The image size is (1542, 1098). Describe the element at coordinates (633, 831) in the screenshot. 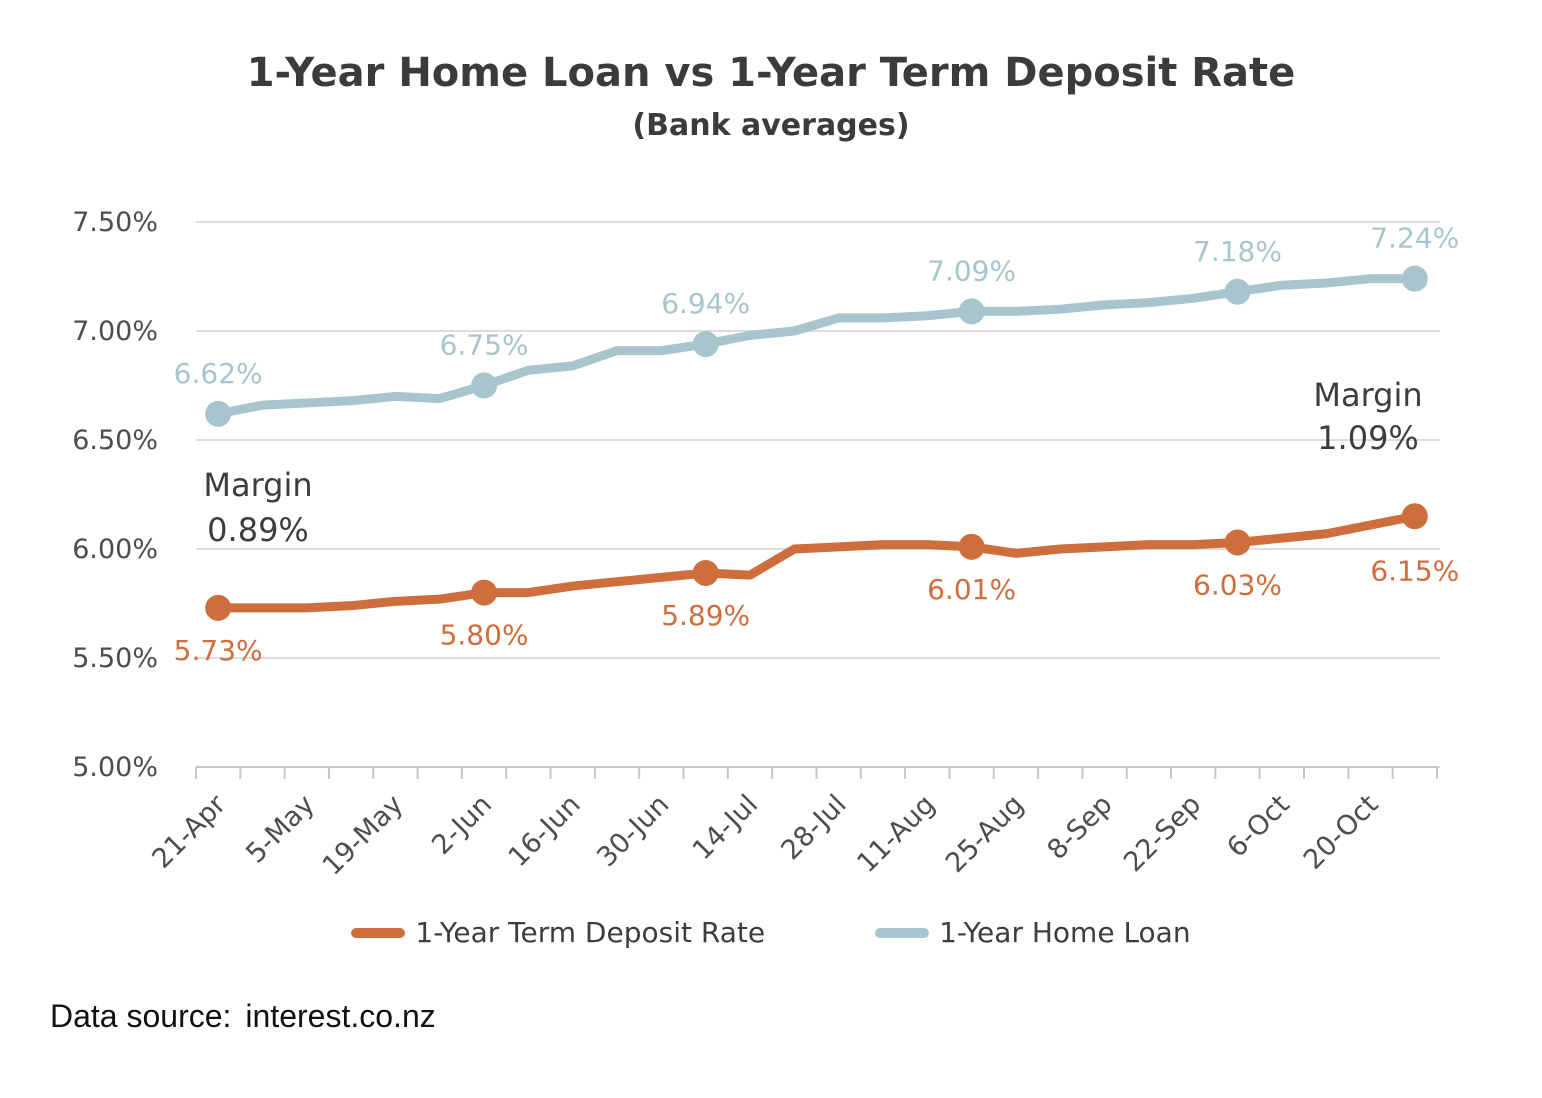

I see `x-axis-label: 30-Jun` at that location.